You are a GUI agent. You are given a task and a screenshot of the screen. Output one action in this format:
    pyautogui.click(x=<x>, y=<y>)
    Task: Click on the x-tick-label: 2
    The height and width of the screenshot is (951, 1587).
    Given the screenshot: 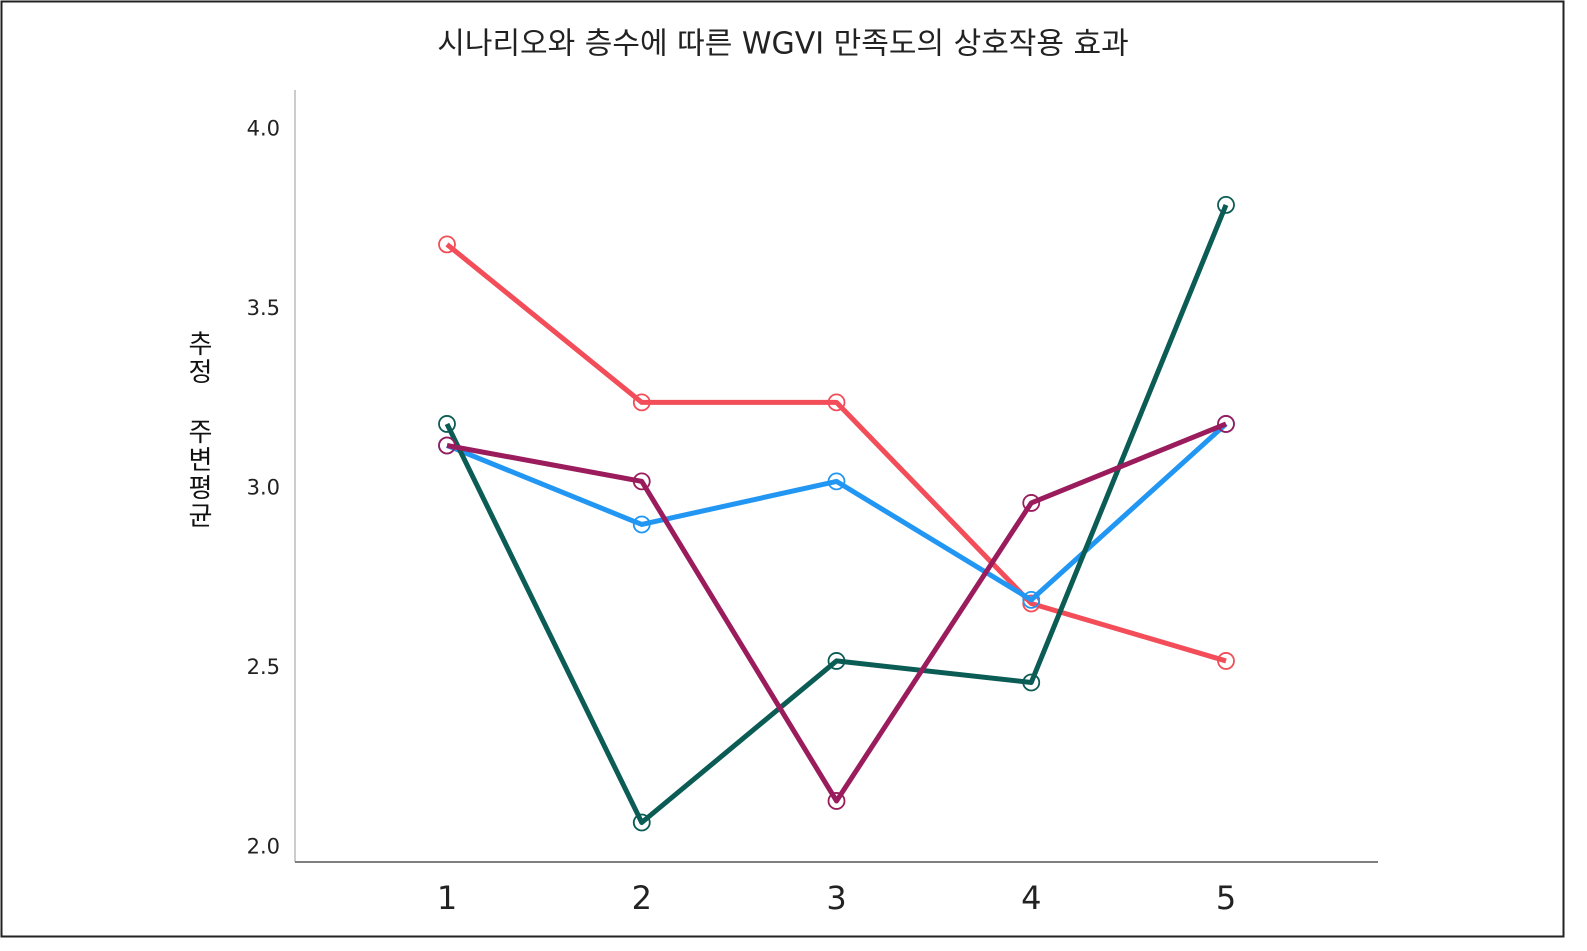 What is the action you would take?
    pyautogui.click(x=642, y=898)
    